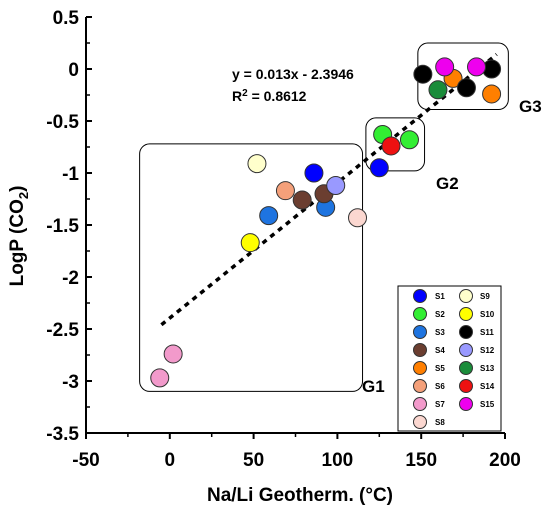 This screenshot has height=511, width=550. Describe the element at coordinates (373, 386) in the screenshot. I see `group-label-g1: G1` at that location.